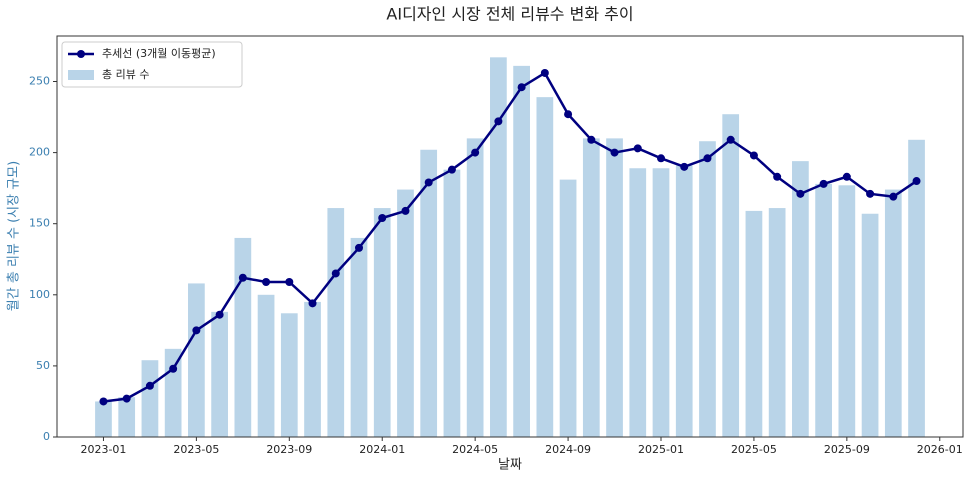  Describe the element at coordinates (14, 236) in the screenshot. I see `y-axis-label: 월간 총 리뷰 수 (시장 규모)` at that location.